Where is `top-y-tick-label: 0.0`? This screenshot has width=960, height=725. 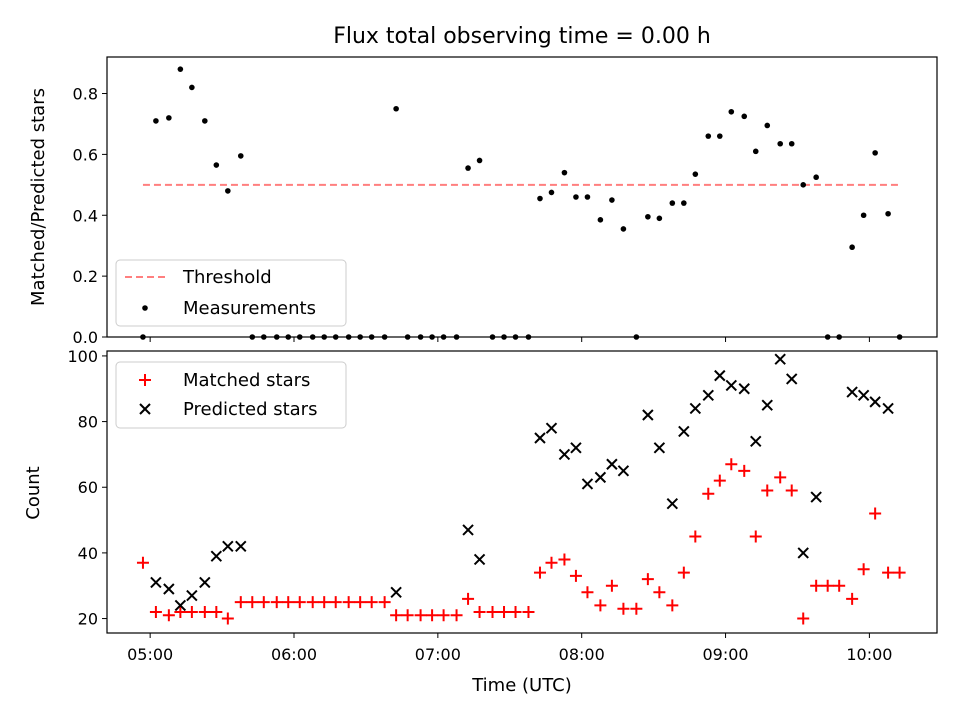 top-y-tick-label: 0.0 is located at coordinates (85, 337).